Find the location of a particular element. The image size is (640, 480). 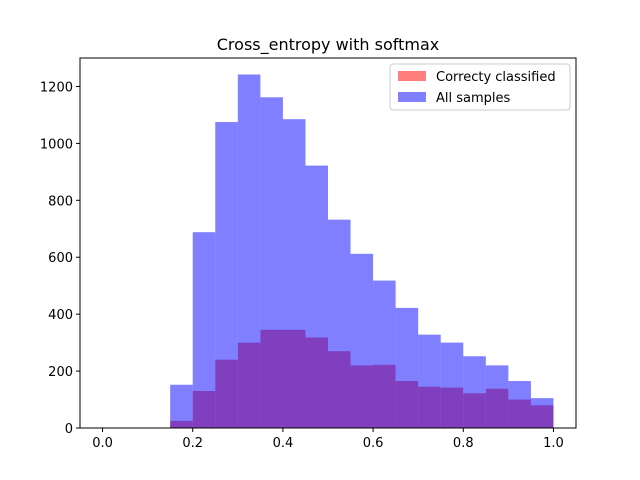

x-tick-label: 0.2 is located at coordinates (192, 443).